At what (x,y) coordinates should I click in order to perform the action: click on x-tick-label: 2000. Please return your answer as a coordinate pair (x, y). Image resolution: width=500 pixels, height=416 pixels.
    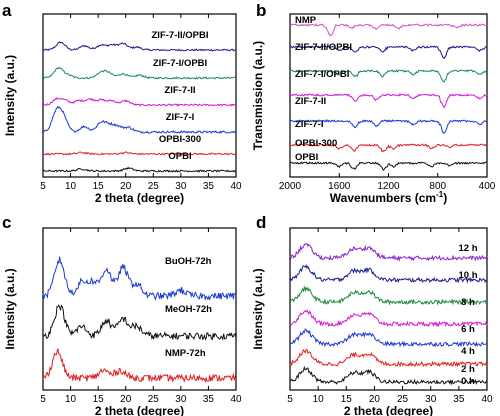
    Looking at the image, I should click on (290, 186).